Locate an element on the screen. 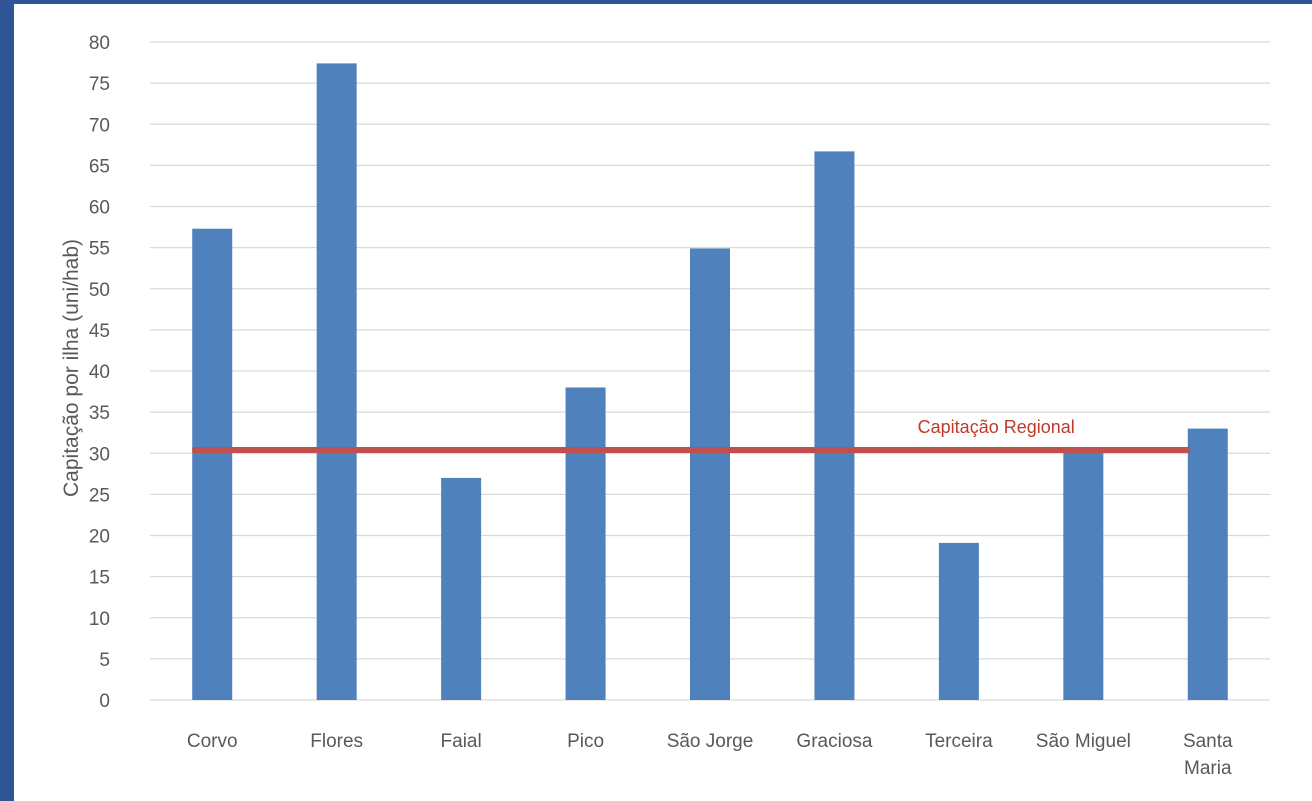  y-axis-ticks: 0 5 10 15 20 25 30 35 40 45 50 55 60 65 70 75 80 is located at coordinates (99, 372).